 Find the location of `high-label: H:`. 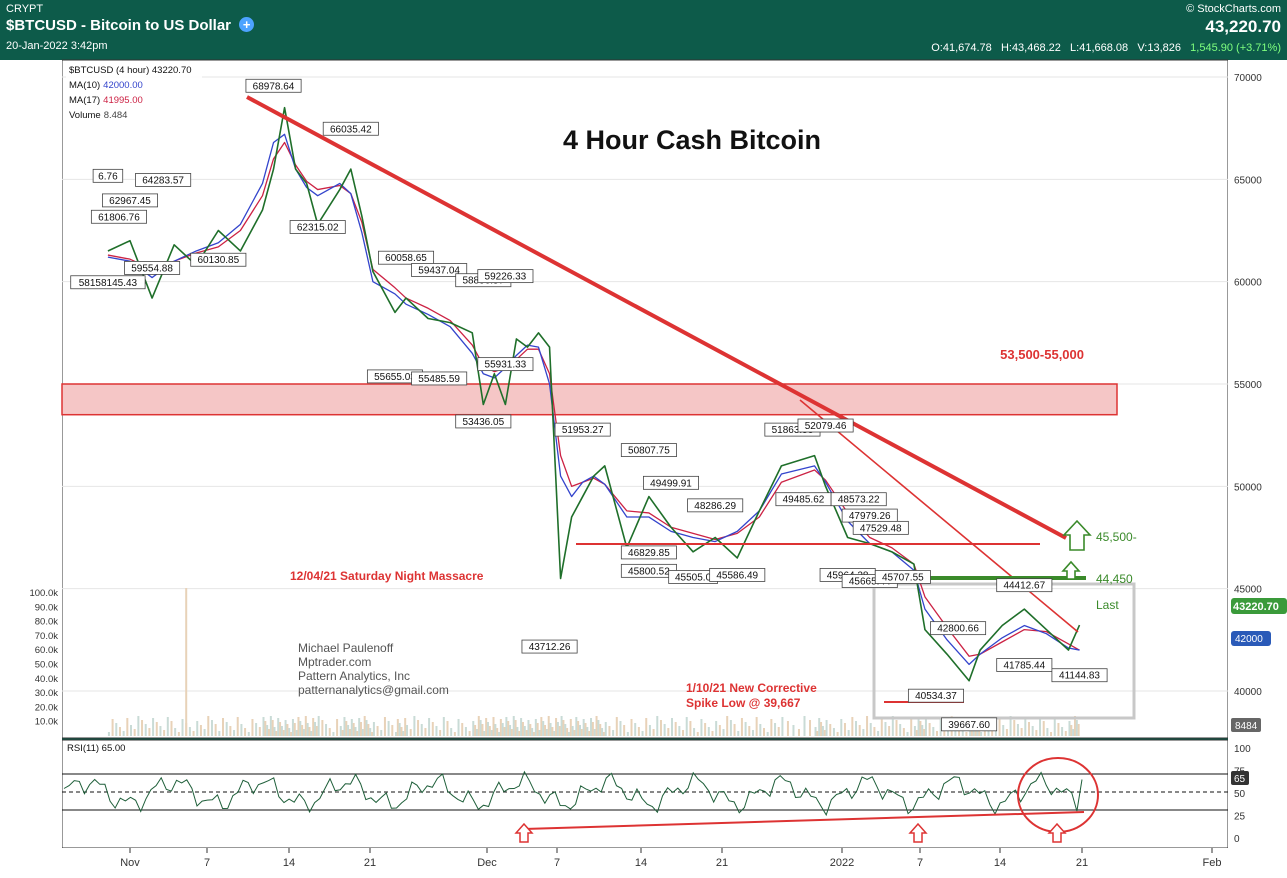

high-label: H: is located at coordinates (1006, 48).